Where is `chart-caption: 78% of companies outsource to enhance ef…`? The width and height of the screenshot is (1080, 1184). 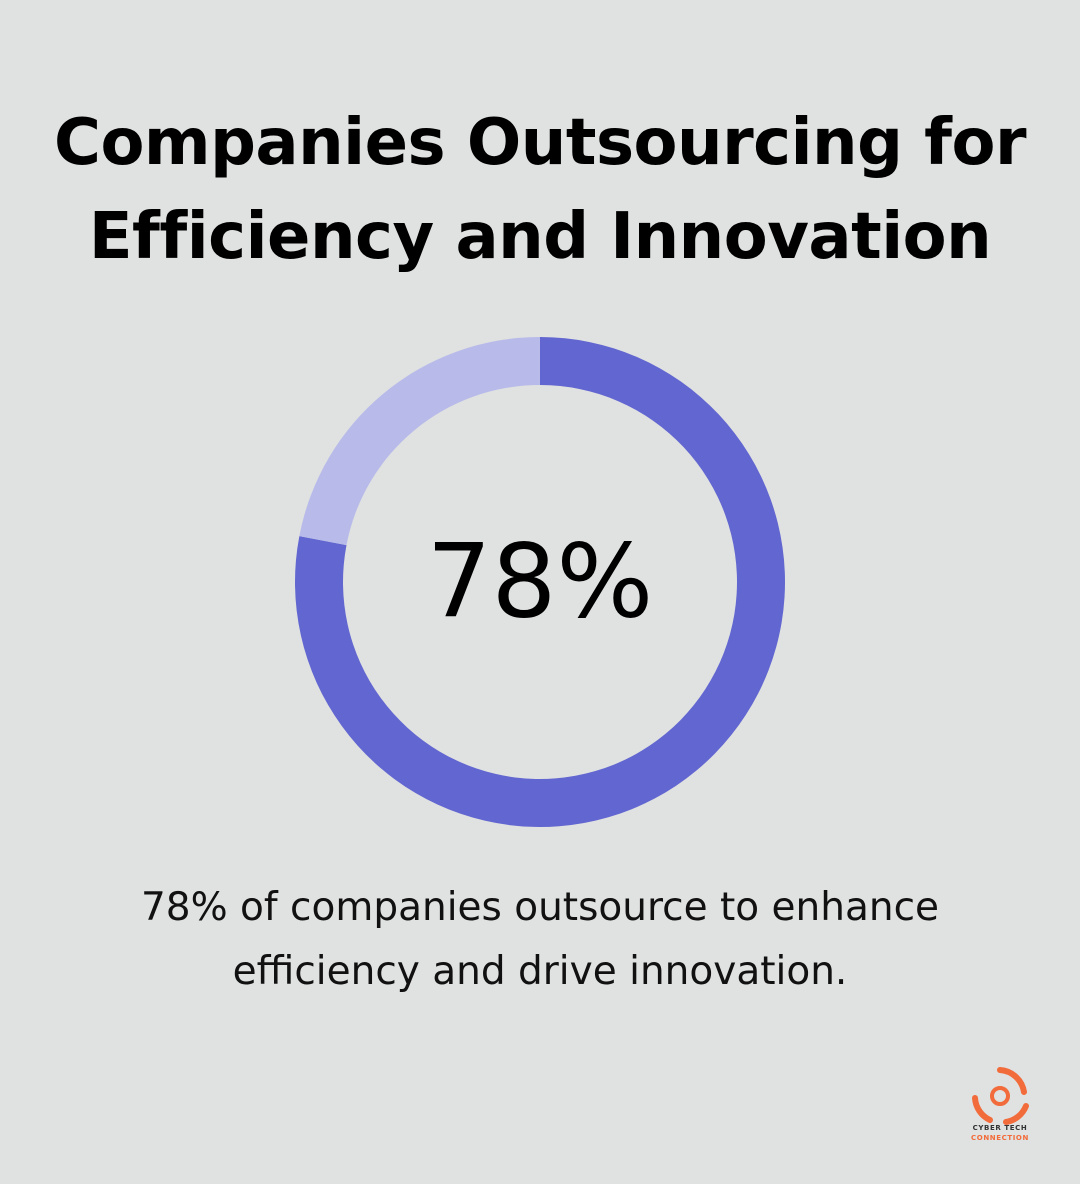 chart-caption: 78% of companies outsource to enhance ef… is located at coordinates (540, 940).